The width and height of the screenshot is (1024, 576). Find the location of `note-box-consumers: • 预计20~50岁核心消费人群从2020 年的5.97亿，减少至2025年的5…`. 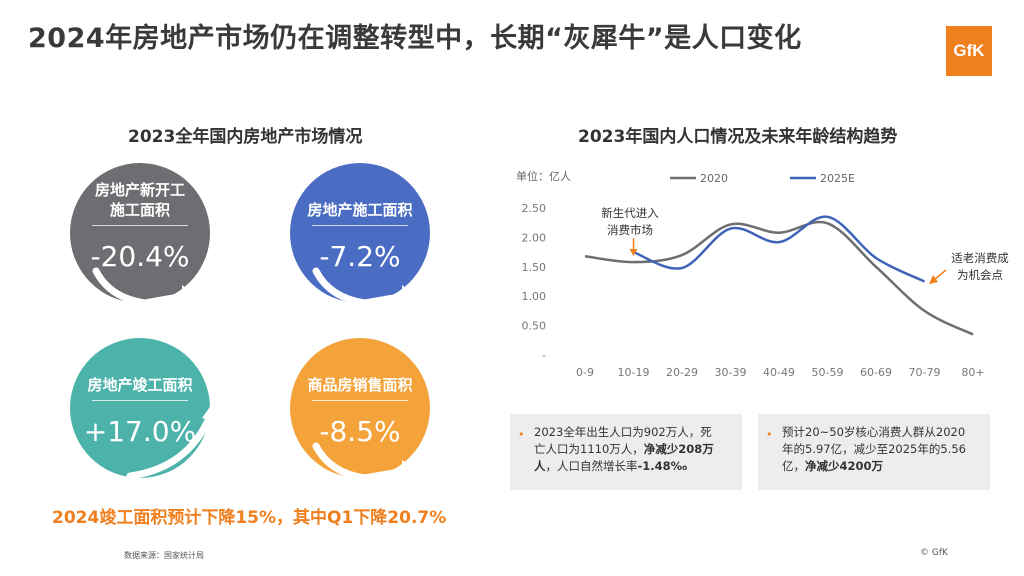

note-box-consumers: • 预计20~50岁核心消费人群从2020 年的5.97亿，减少至2025年的5… is located at coordinates (874, 452).